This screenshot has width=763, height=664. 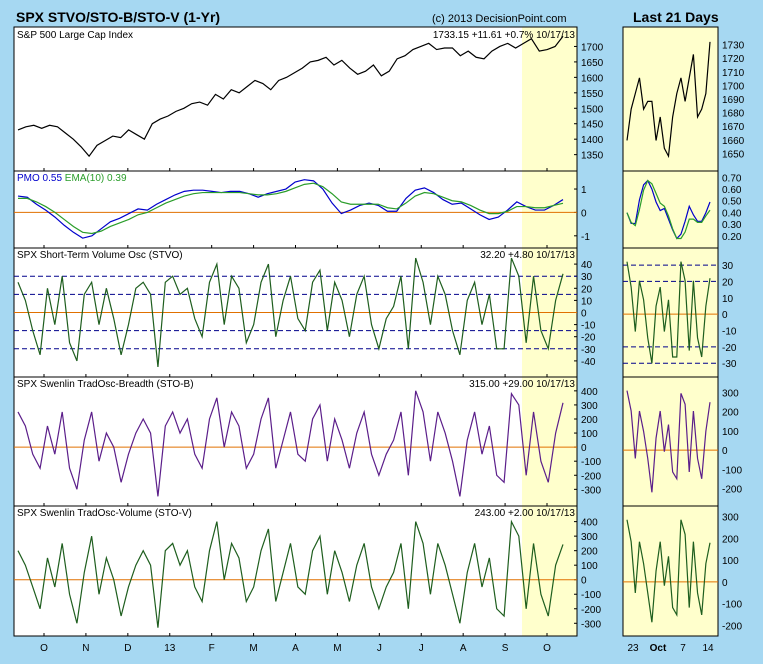 I want to click on recent-ytick-sto-v: 0, so click(x=725, y=583).